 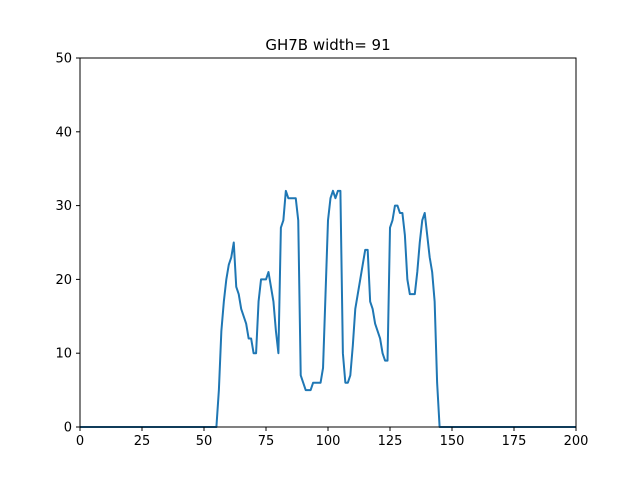 What do you see at coordinates (63, 354) in the screenshot?
I see `y-tick-label: 10` at bounding box center [63, 354].